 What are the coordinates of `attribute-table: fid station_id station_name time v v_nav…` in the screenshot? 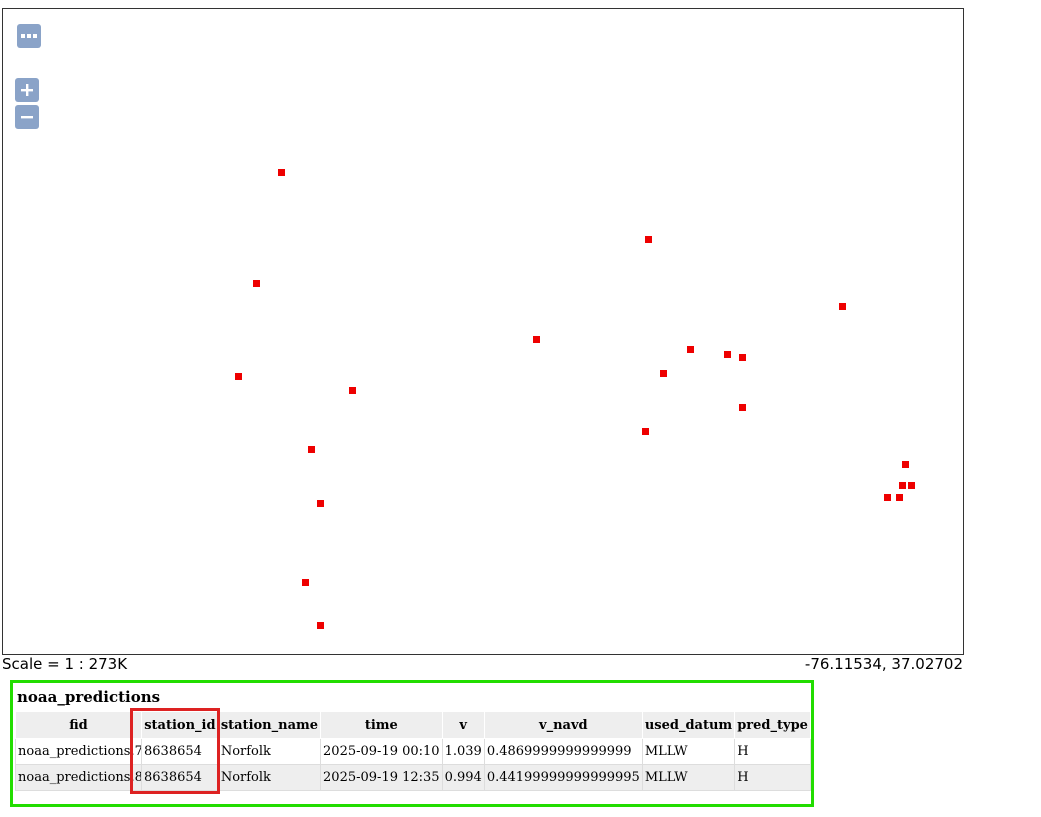 It's located at (413, 751).